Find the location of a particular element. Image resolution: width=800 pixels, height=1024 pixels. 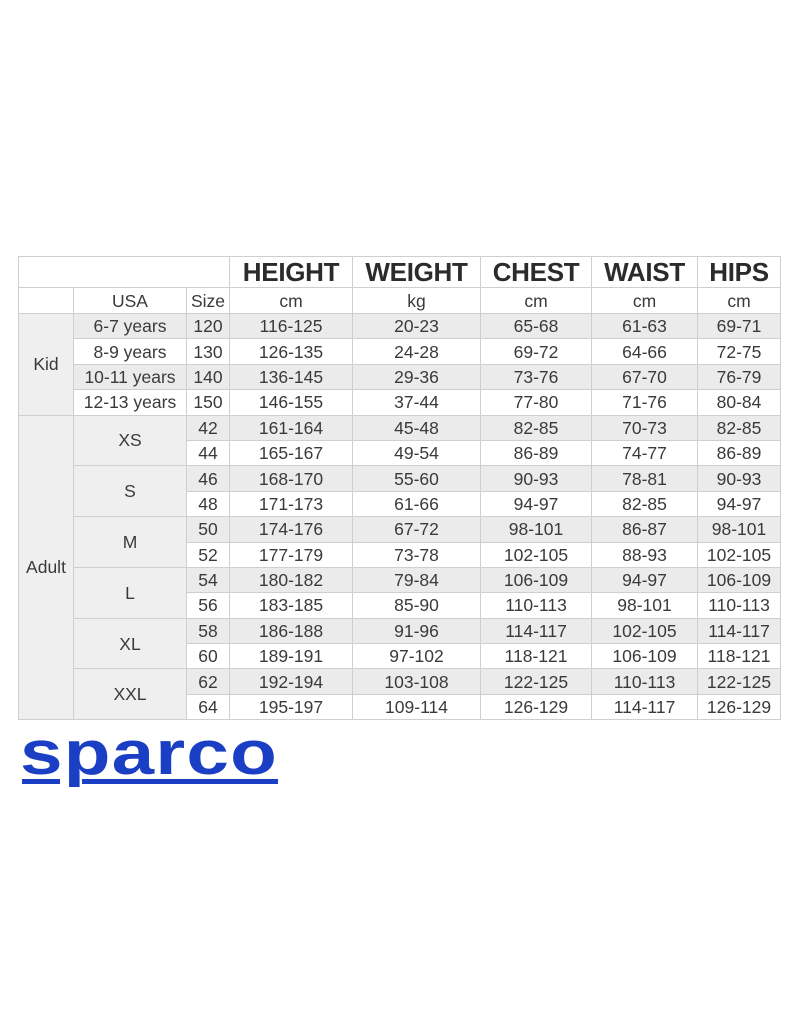

value-cell-hips: 94-97 is located at coordinates (739, 504).